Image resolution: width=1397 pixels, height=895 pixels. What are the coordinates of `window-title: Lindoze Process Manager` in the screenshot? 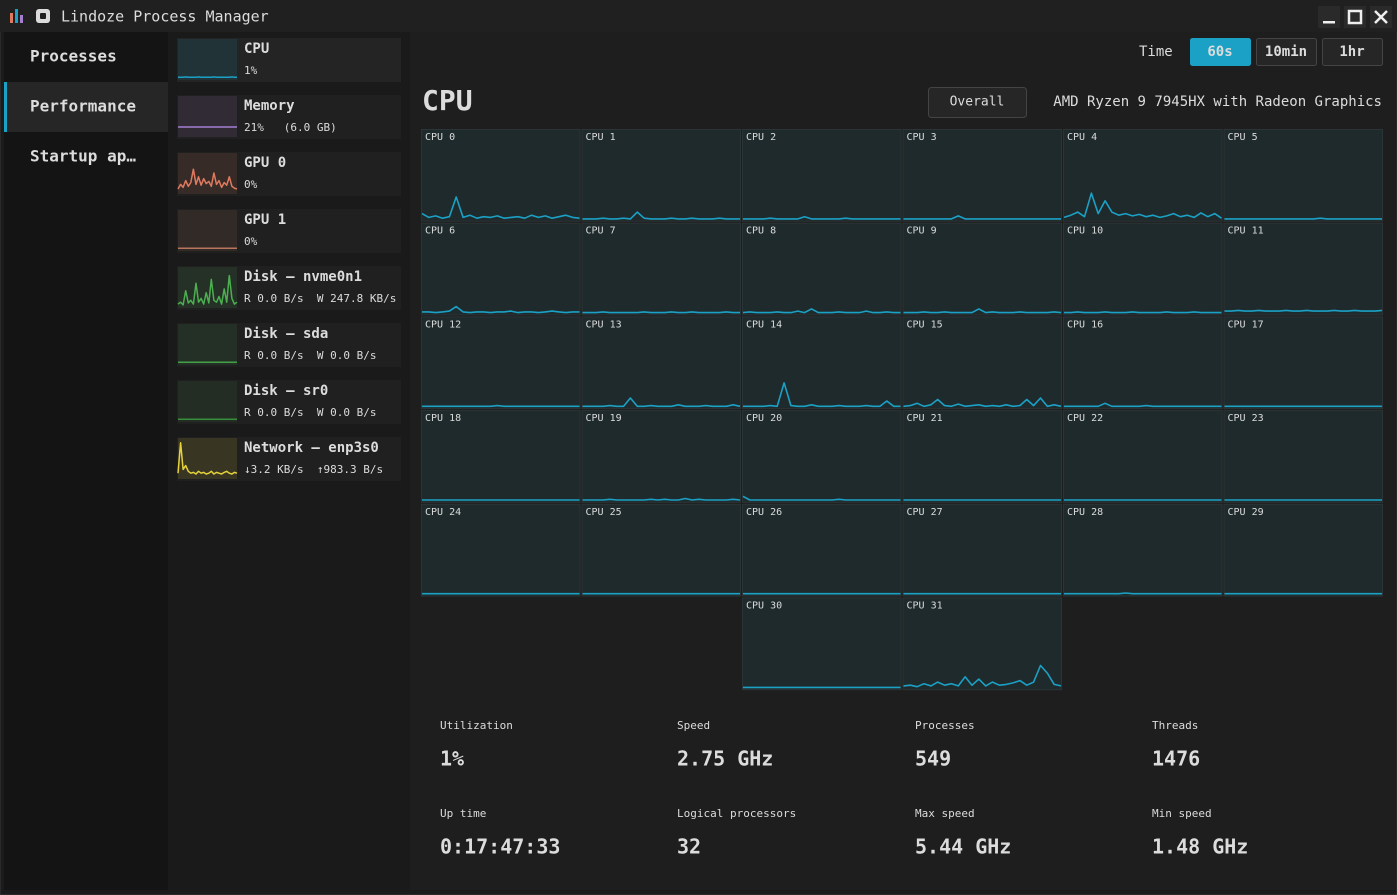 It's located at (165, 17).